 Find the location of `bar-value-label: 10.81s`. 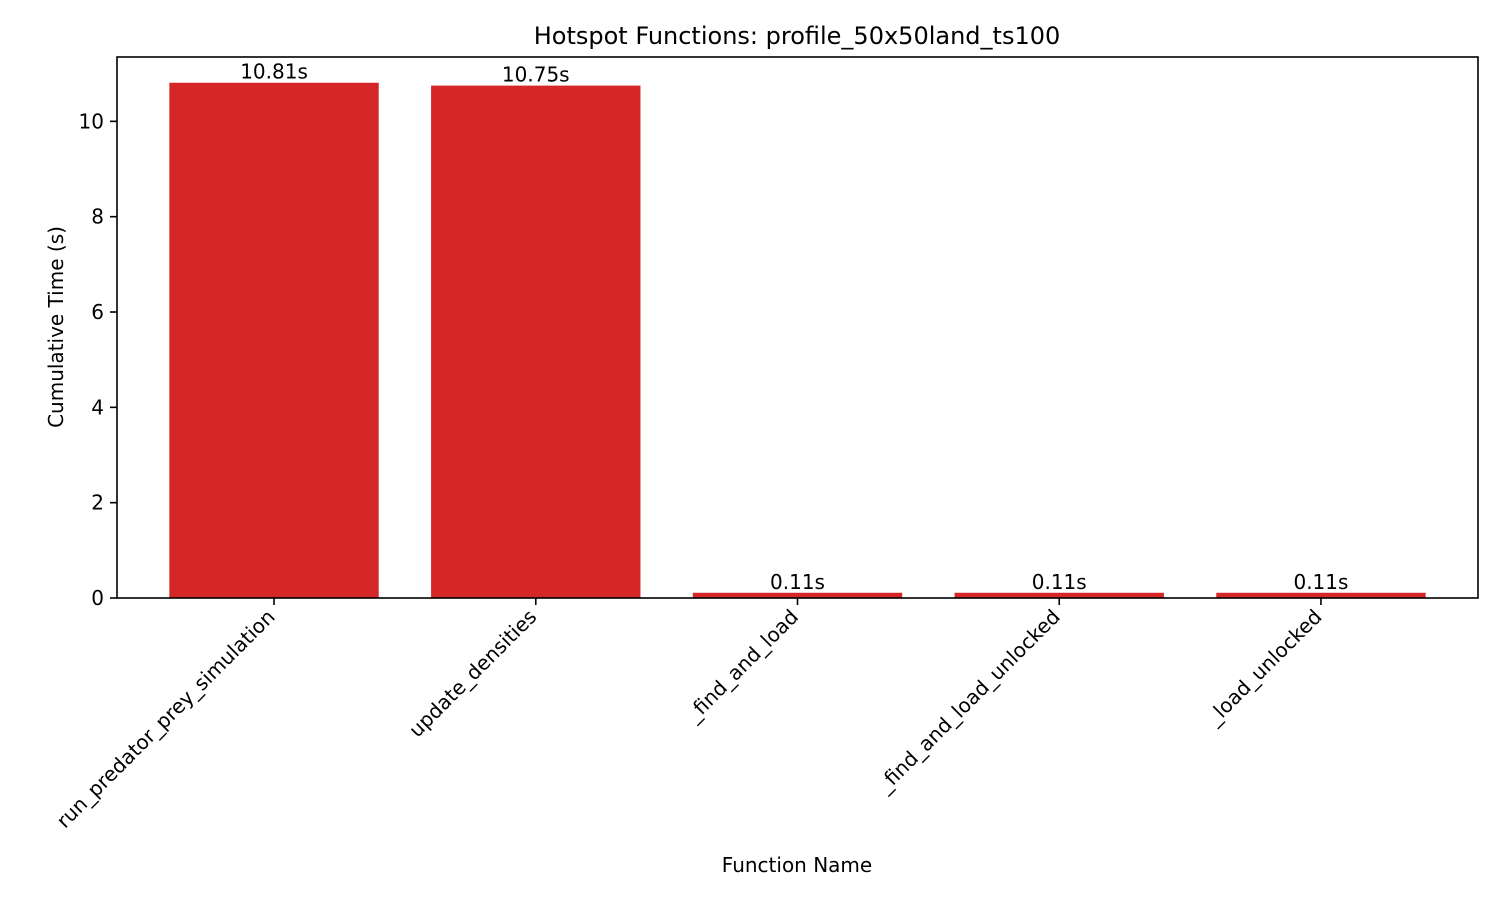

bar-value-label: 10.81s is located at coordinates (274, 72).